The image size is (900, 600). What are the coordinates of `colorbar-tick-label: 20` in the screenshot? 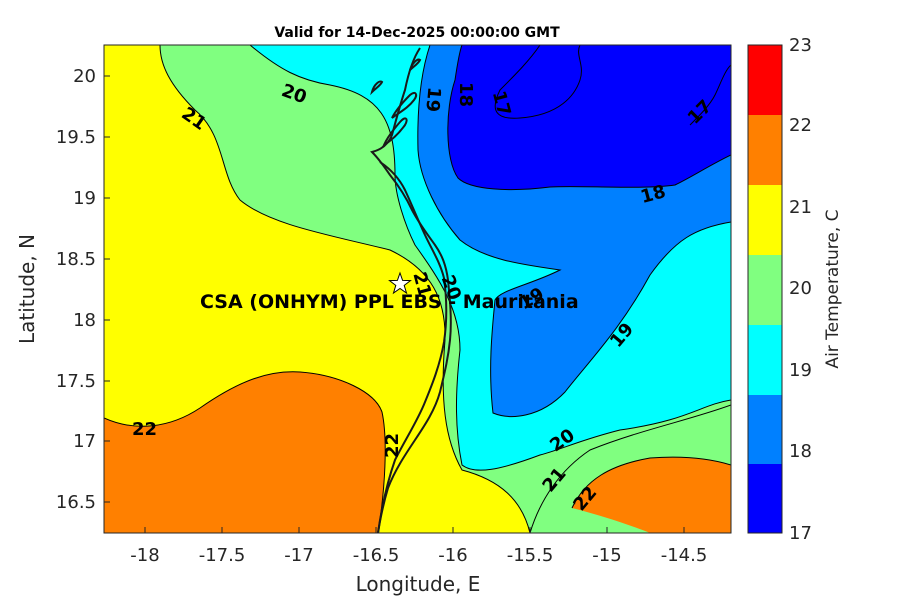 It's located at (800, 288).